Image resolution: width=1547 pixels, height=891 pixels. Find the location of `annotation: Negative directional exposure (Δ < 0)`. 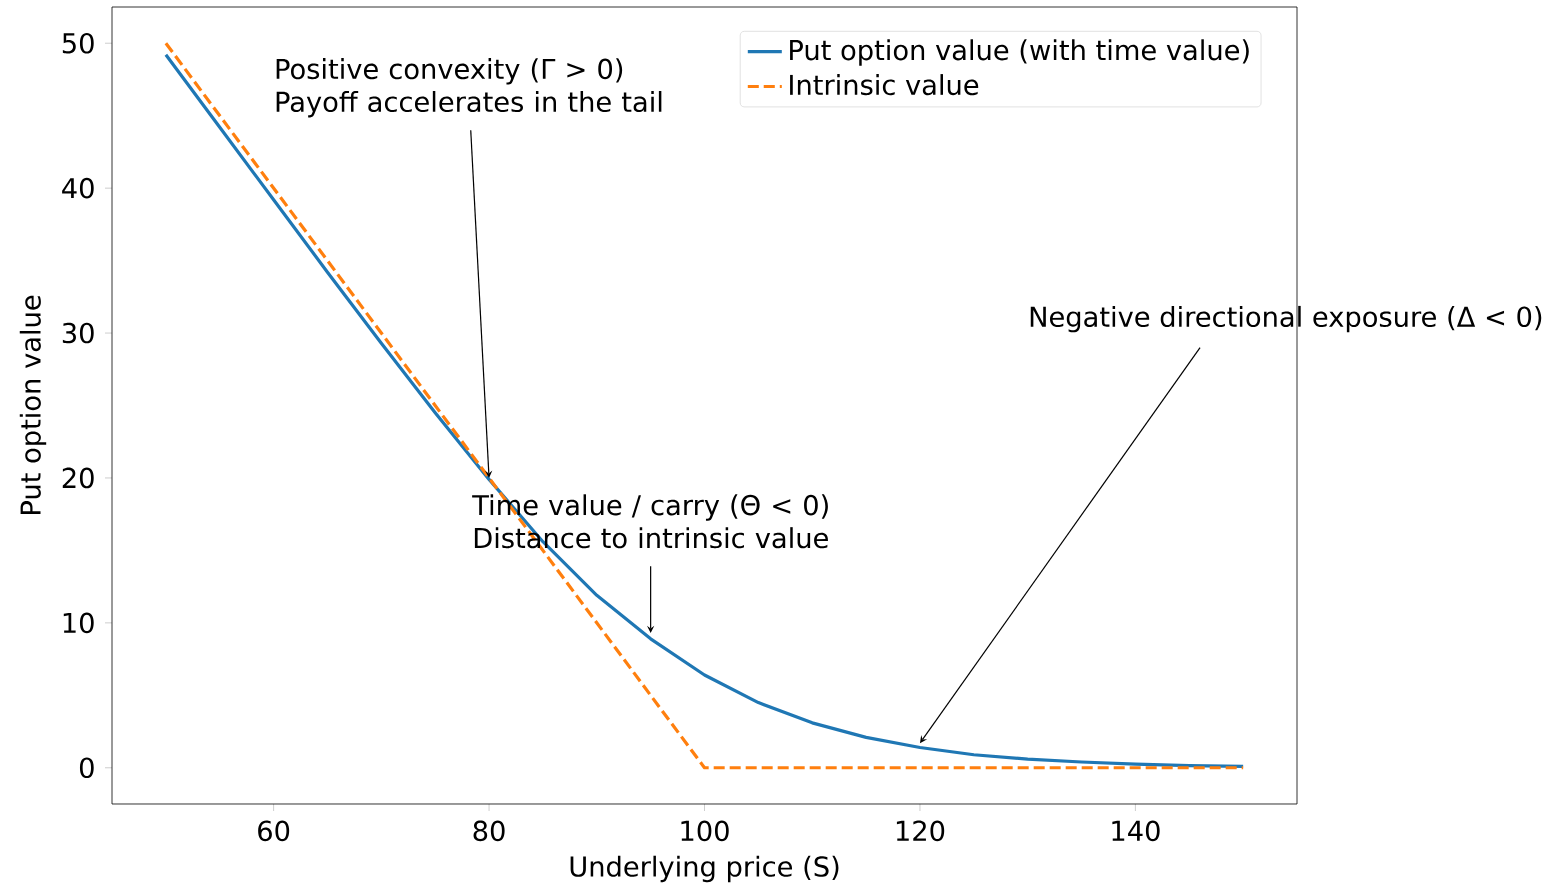

annotation: Negative directional exposure (Δ < 0) is located at coordinates (1286, 319).